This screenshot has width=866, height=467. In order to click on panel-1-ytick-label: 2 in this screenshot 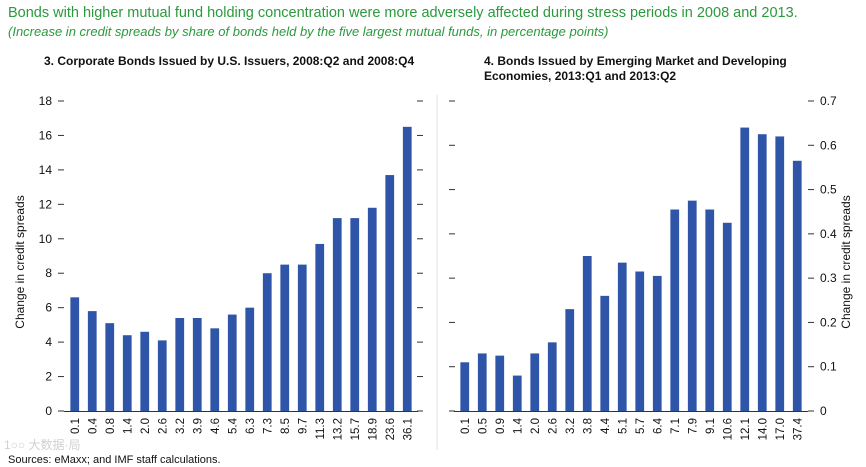, I will do `click(48, 377)`.